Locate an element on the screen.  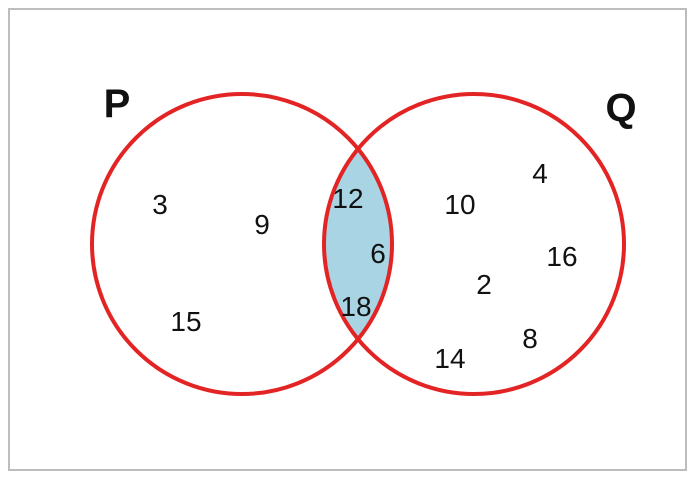
q-only-element: 8 is located at coordinates (530, 338).